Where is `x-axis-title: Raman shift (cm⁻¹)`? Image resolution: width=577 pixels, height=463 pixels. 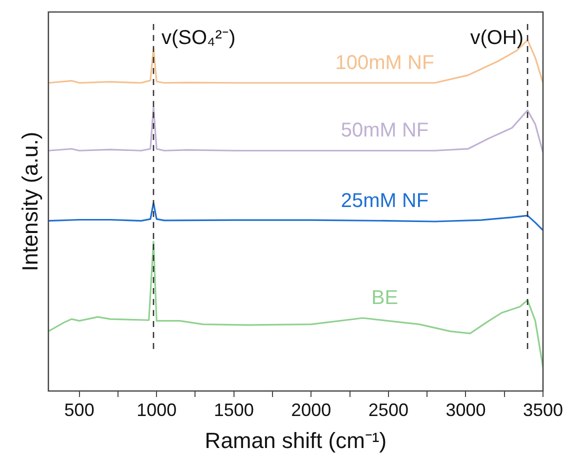 x-axis-title: Raman shift (cm⁻¹) is located at coordinates (295, 440).